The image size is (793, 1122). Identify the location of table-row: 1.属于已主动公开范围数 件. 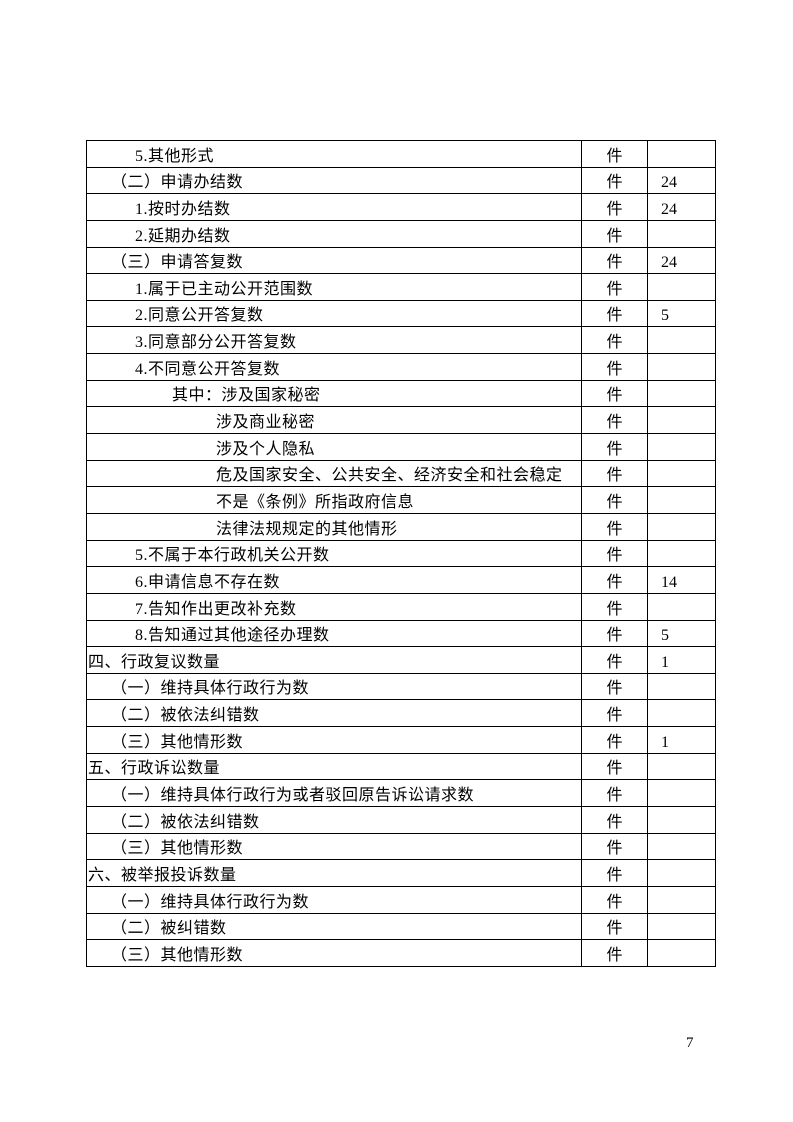
(401, 287).